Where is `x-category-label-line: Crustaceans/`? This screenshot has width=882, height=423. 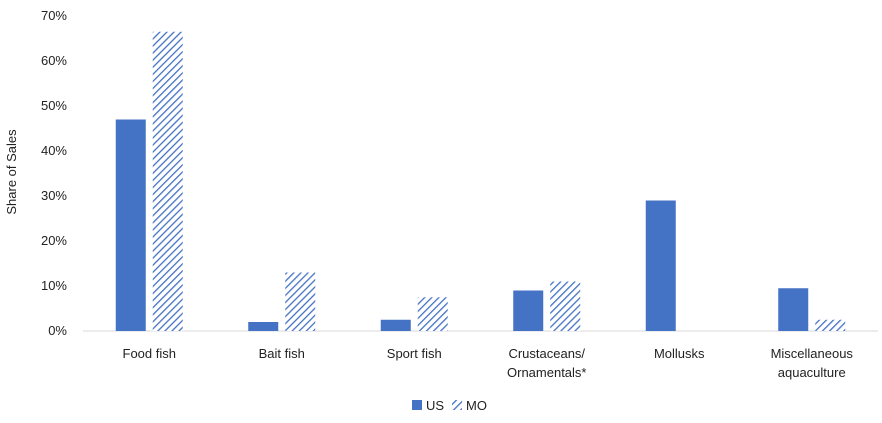
x-category-label-line: Crustaceans/ is located at coordinates (546, 353).